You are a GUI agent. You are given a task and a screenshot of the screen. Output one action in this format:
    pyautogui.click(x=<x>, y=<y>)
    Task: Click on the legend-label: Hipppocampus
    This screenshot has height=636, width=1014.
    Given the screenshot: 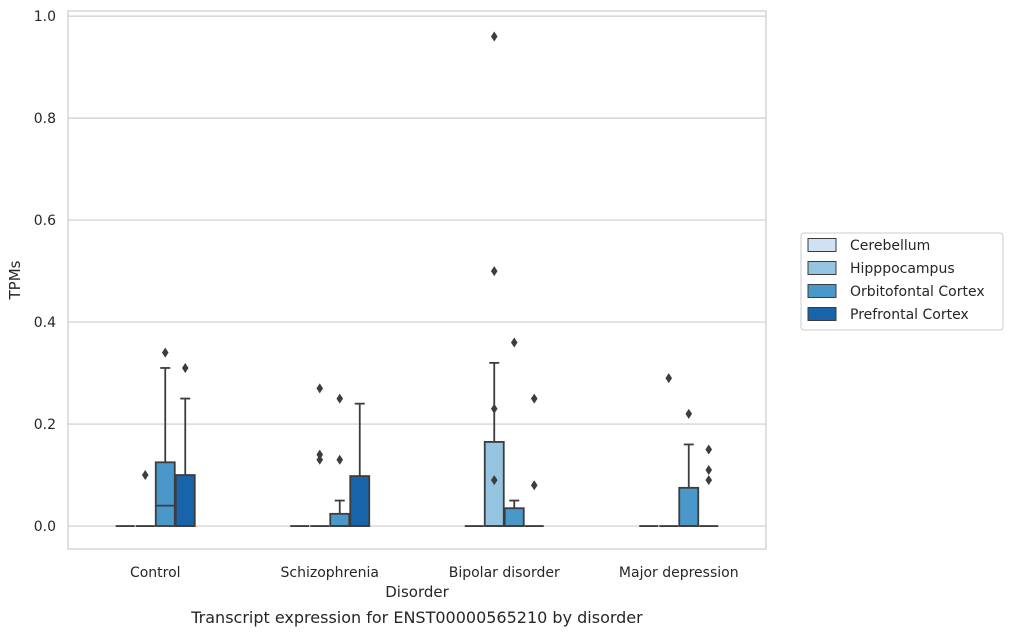 What is the action you would take?
    pyautogui.click(x=902, y=269)
    